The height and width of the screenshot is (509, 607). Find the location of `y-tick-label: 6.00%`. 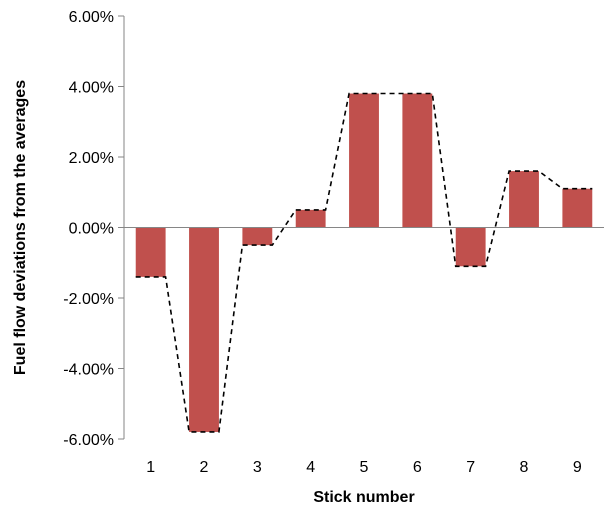

y-tick-label: 6.00% is located at coordinates (91, 17).